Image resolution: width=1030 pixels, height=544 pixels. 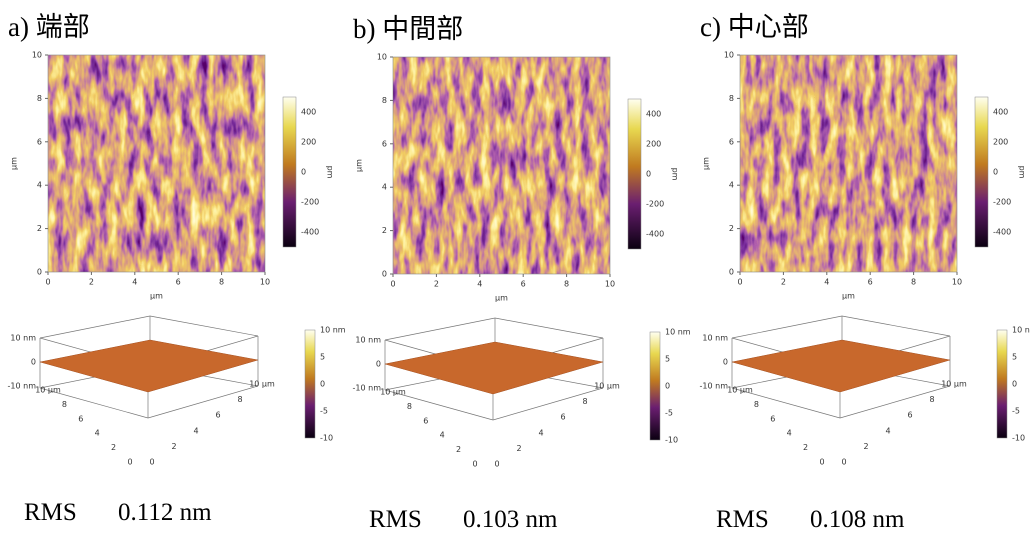 What do you see at coordinates (655, 204) in the screenshot?
I see `colorbar-tick-label: -200` at bounding box center [655, 204].